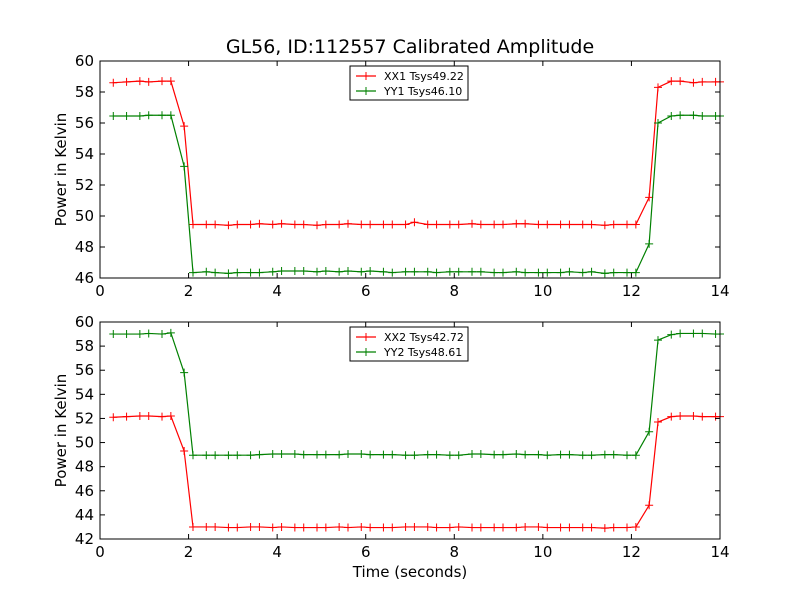 The width and height of the screenshot is (800, 600). What do you see at coordinates (277, 291) in the screenshot?
I see `x-tick-label: 4` at bounding box center [277, 291].